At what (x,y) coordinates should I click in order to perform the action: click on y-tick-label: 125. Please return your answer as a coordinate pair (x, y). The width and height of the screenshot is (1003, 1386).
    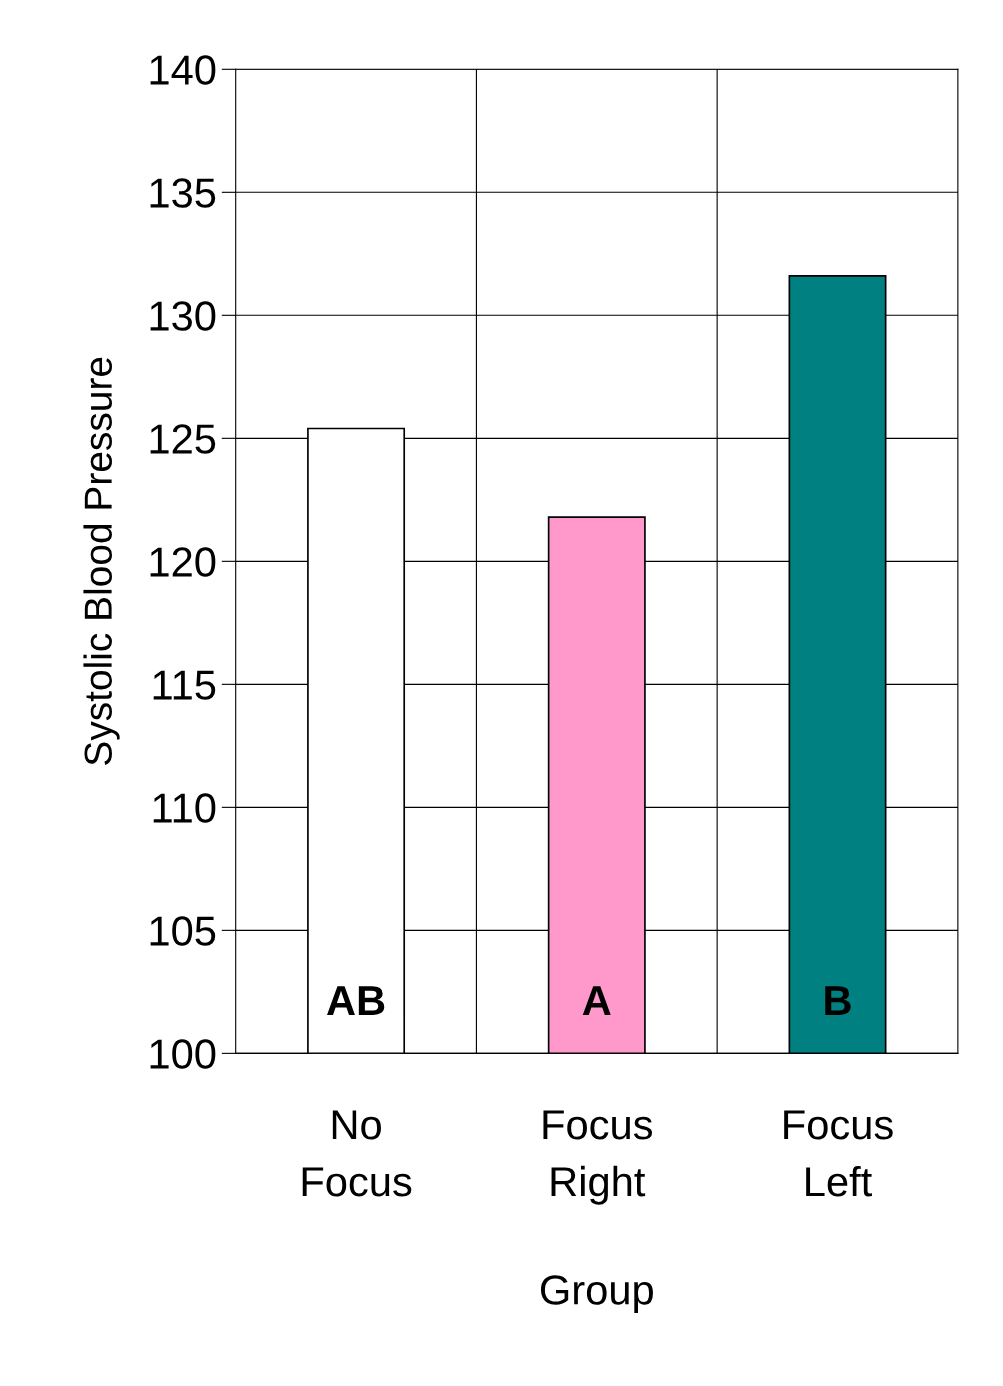
    Looking at the image, I should click on (183, 439).